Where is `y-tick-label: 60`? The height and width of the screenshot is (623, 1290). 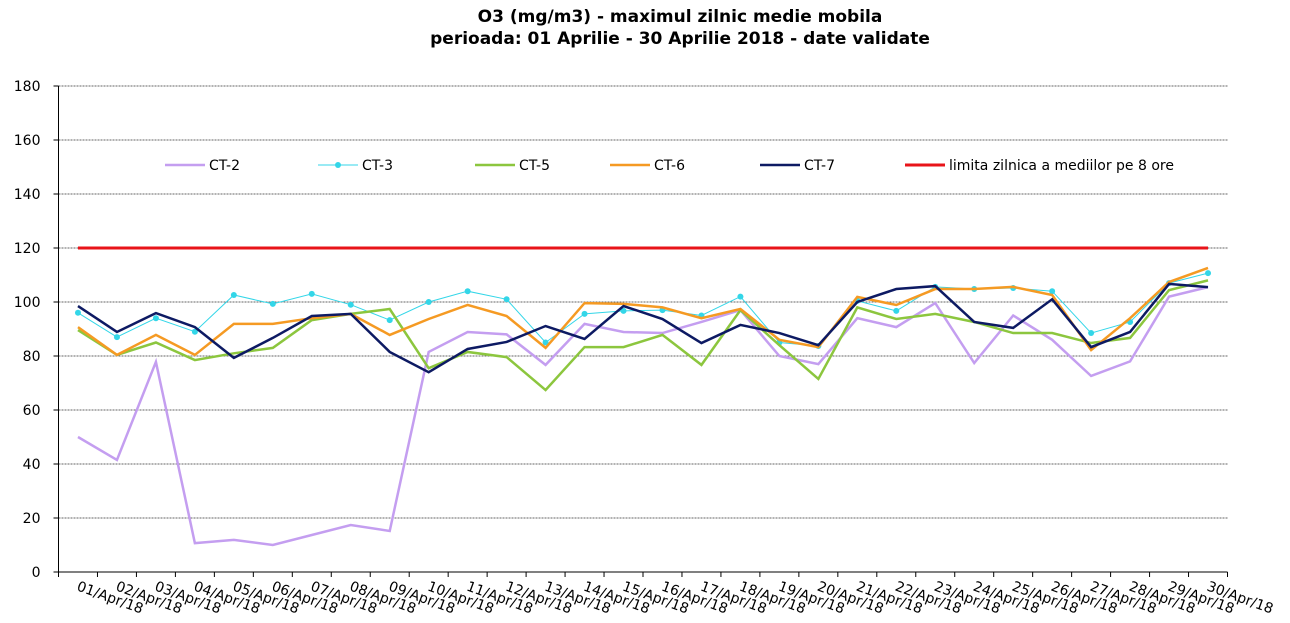
y-tick-label: 60 is located at coordinates (32, 411).